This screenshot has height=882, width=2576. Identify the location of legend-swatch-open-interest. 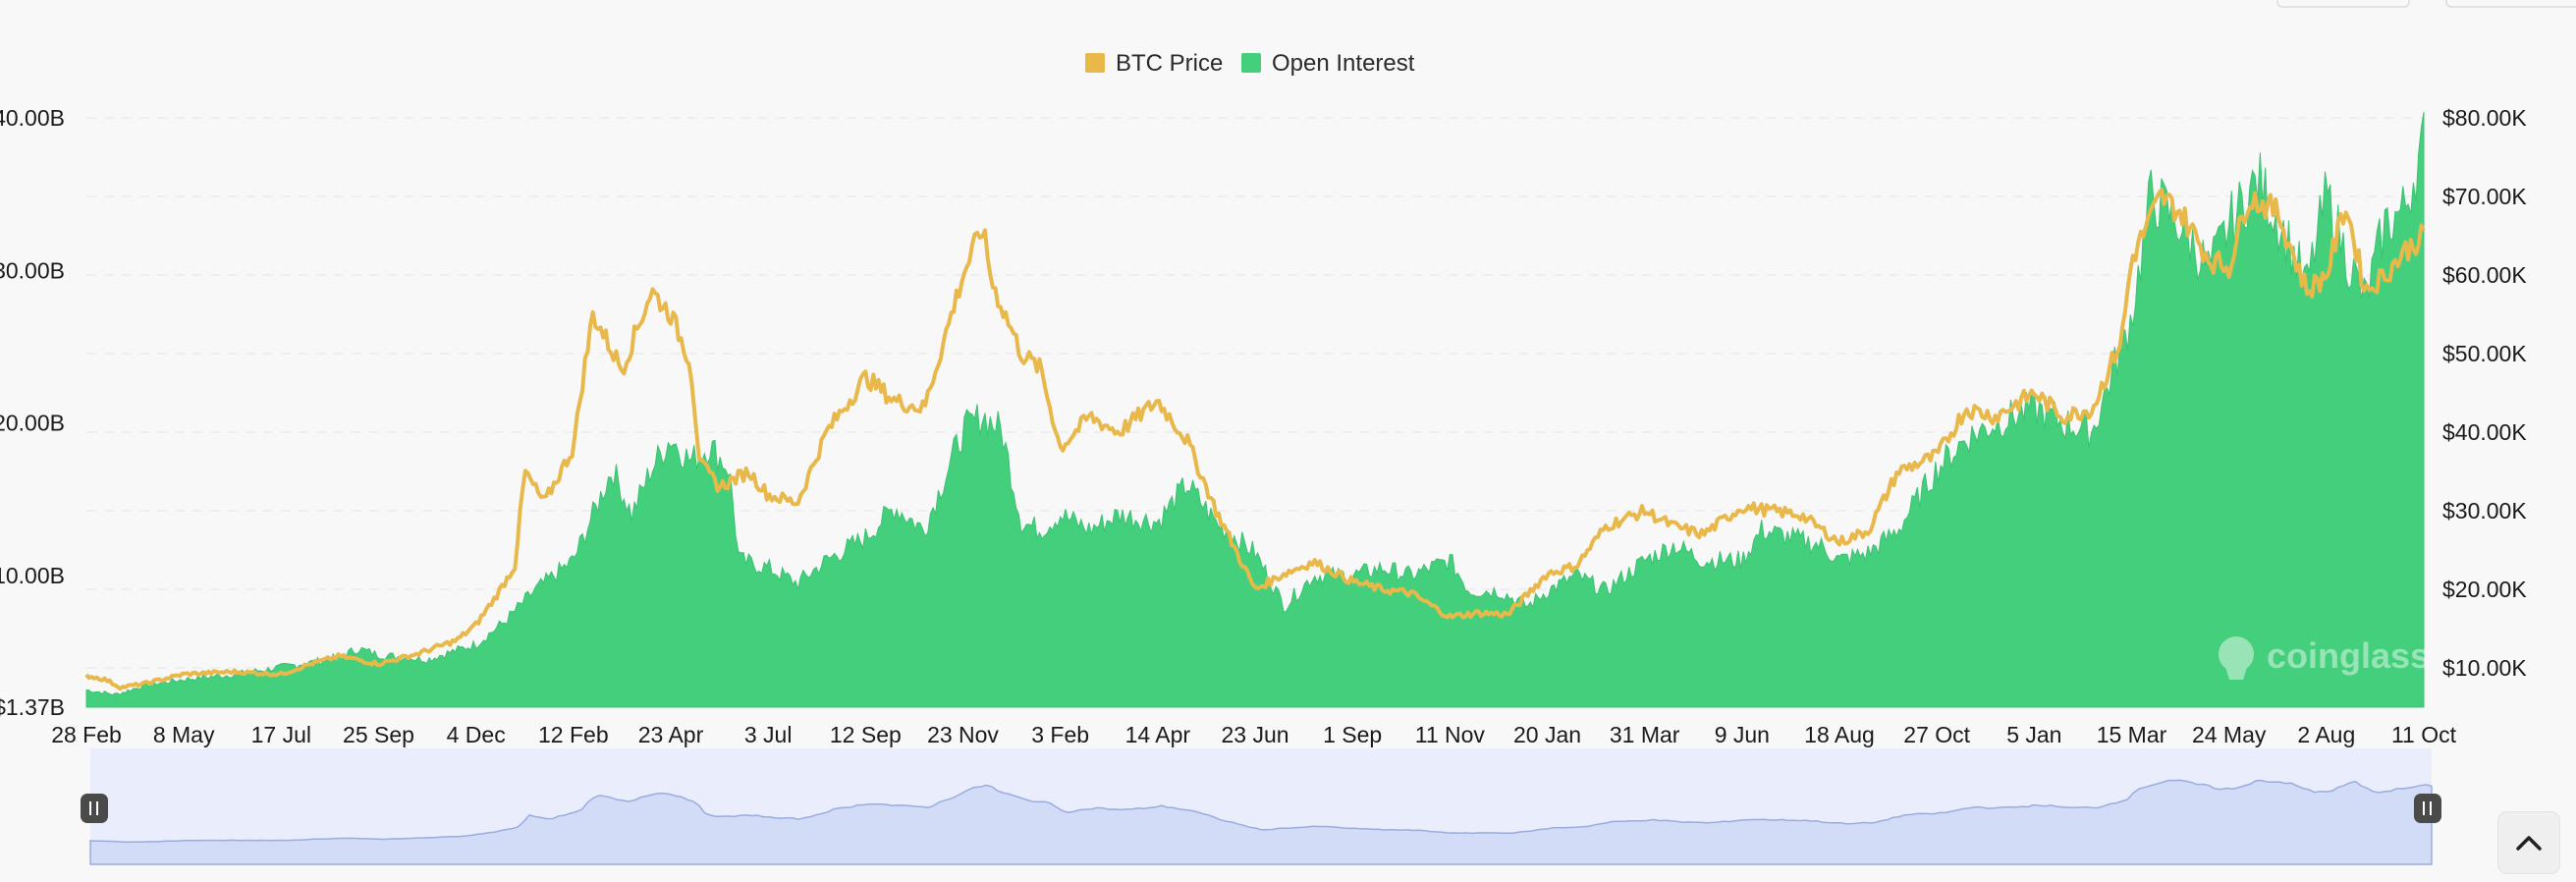
(1251, 63).